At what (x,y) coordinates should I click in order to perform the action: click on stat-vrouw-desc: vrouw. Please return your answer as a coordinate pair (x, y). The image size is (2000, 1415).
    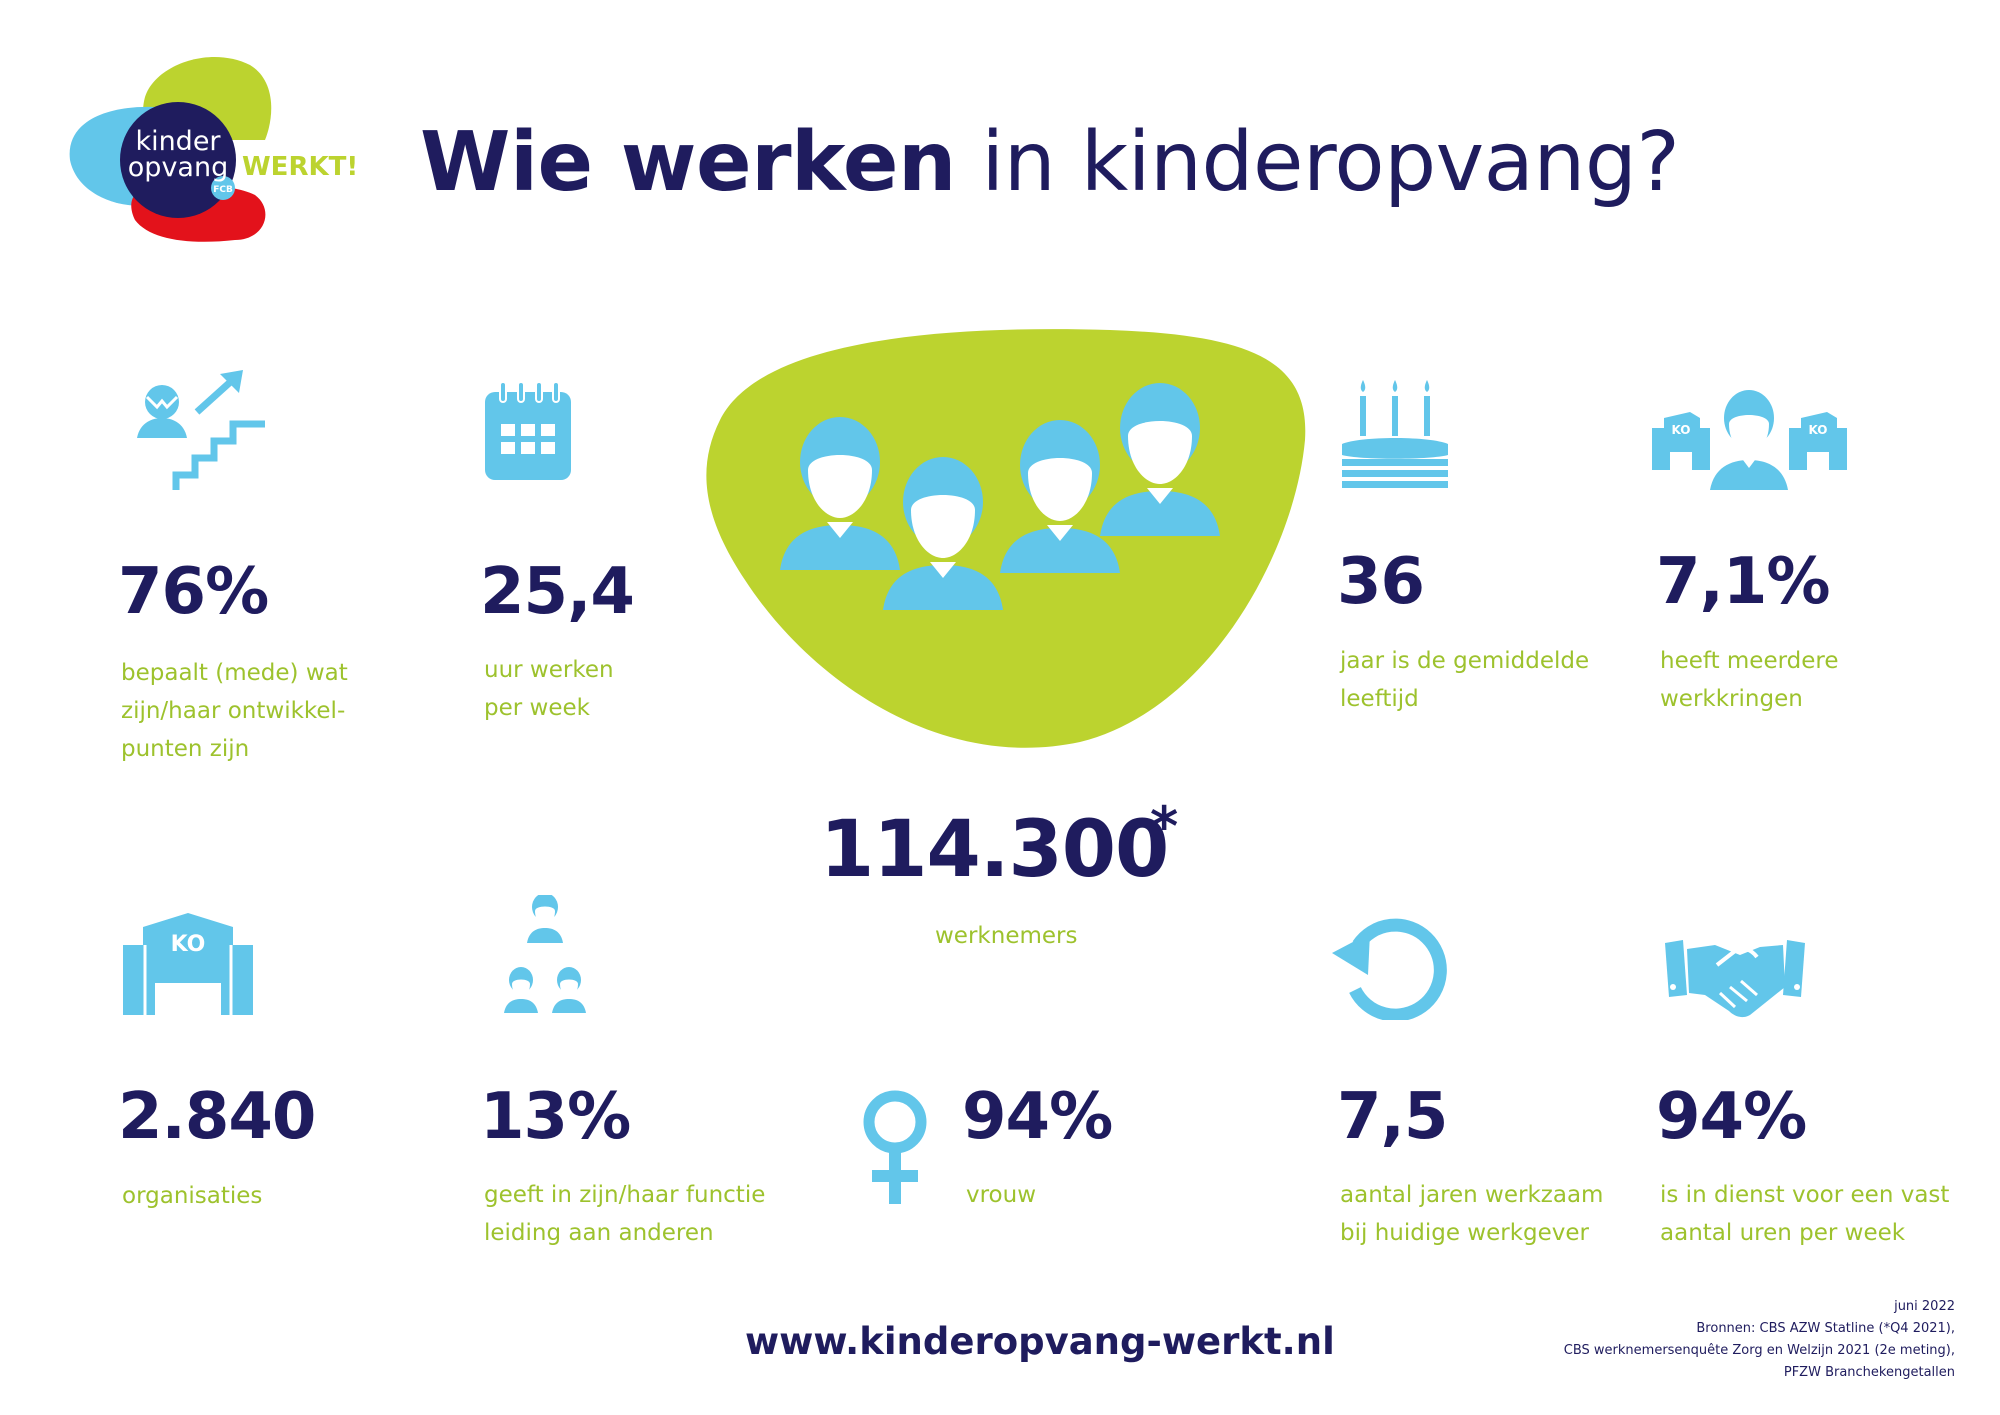
    Looking at the image, I should click on (1001, 1195).